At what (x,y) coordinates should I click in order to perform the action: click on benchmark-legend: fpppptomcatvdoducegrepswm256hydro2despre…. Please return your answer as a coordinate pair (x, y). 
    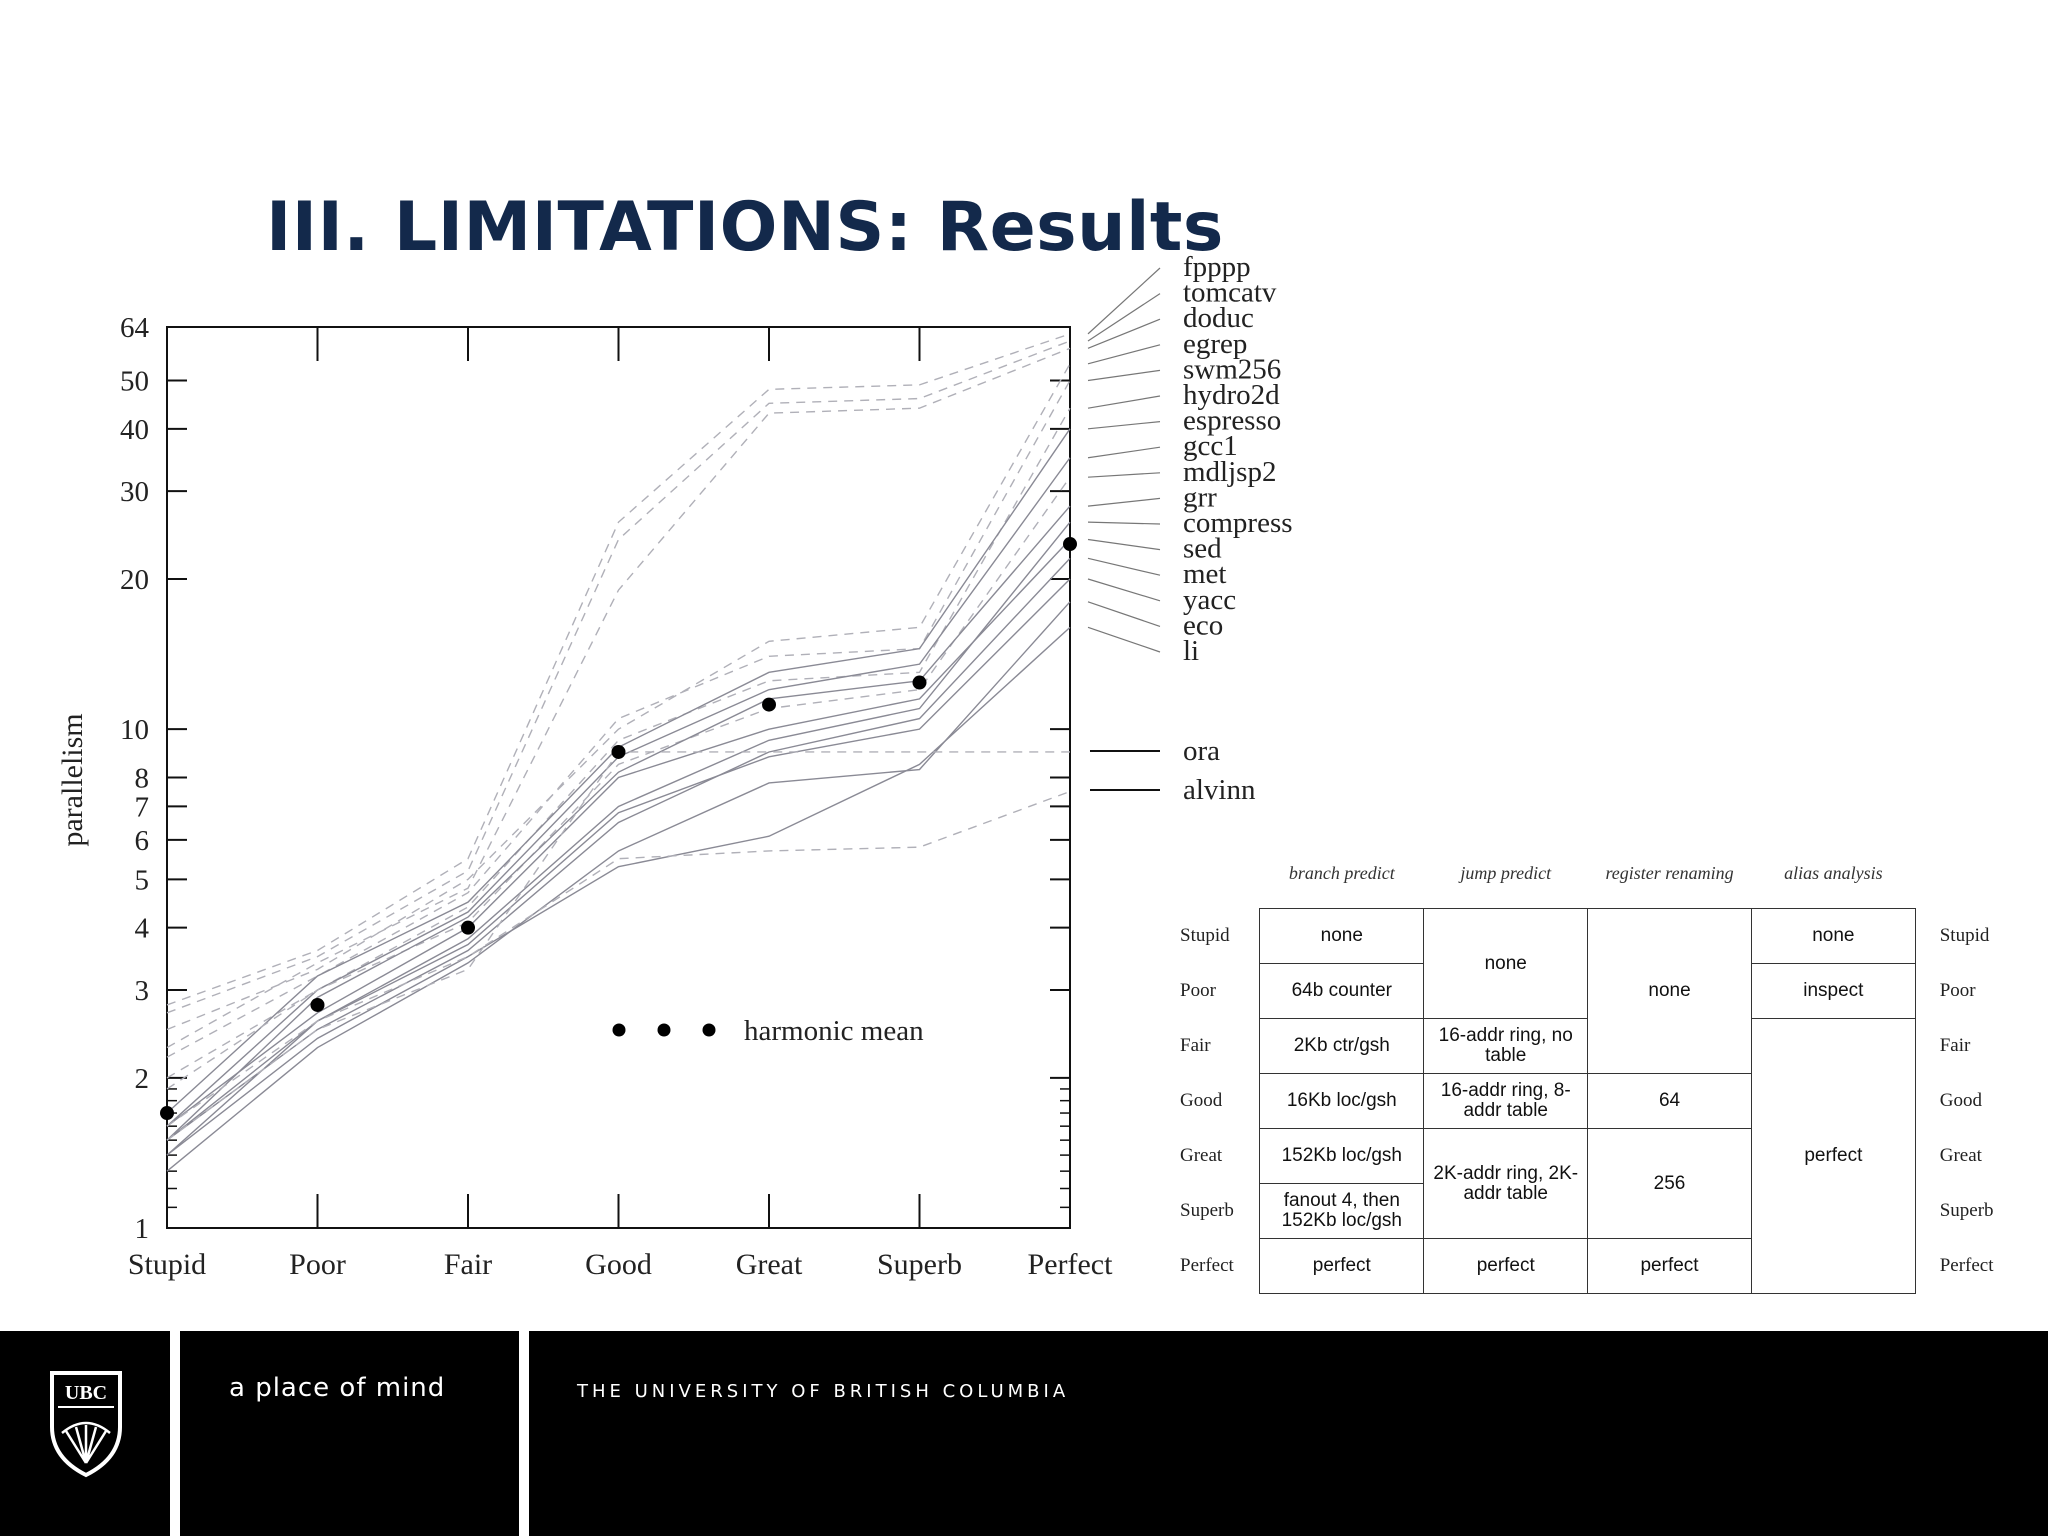
    Looking at the image, I should click on (1190, 528).